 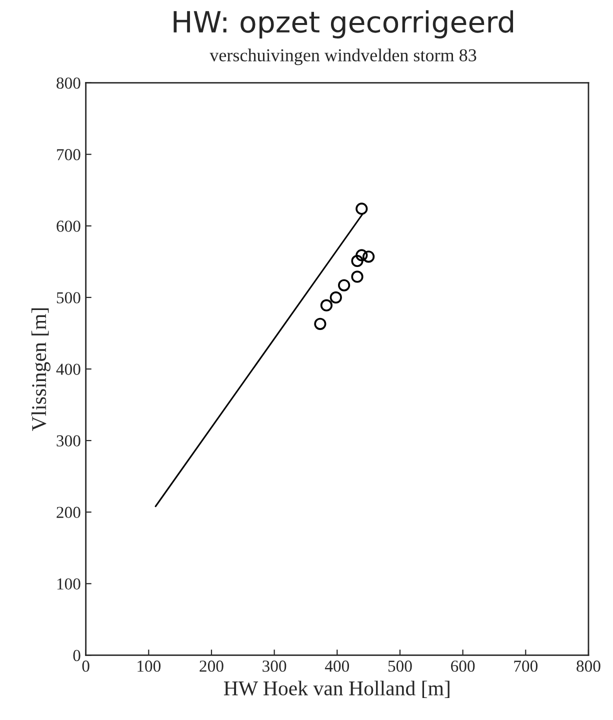 What do you see at coordinates (68, 298) in the screenshot?
I see `y-tick-label: 500` at bounding box center [68, 298].